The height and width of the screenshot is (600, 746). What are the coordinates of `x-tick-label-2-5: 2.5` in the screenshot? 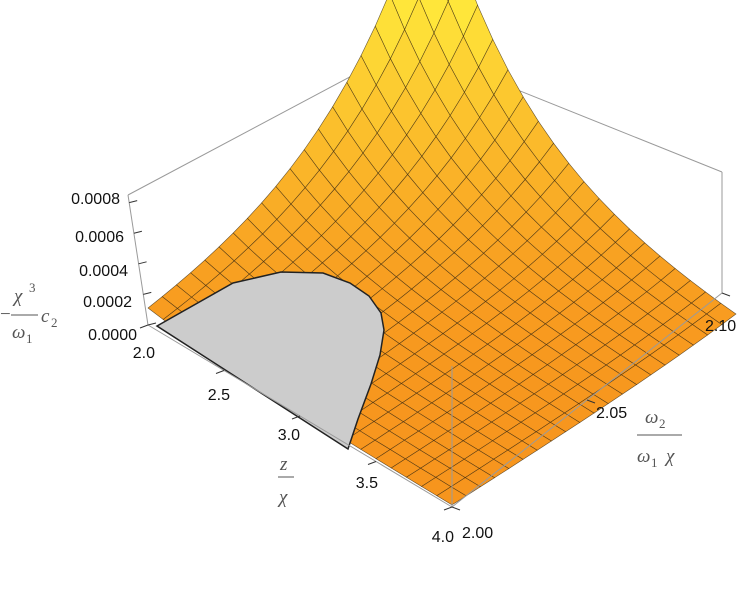 It's located at (219, 395).